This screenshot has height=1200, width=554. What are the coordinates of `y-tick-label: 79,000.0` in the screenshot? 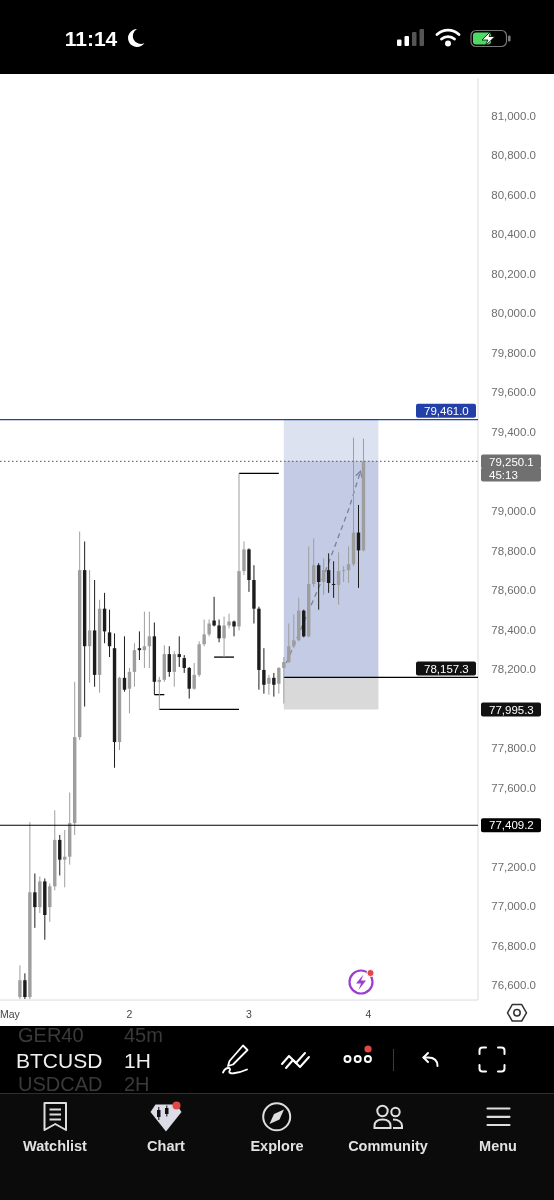 It's located at (513, 510).